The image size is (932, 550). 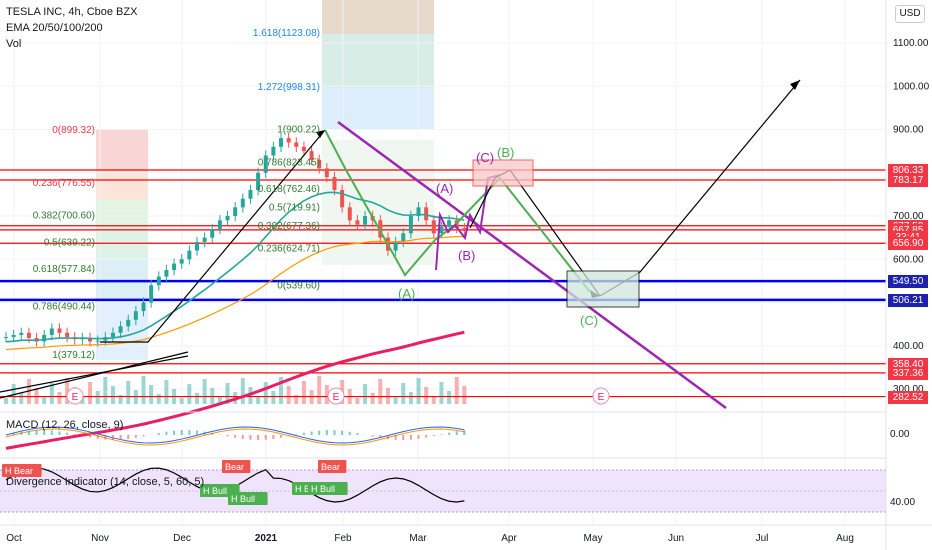 What do you see at coordinates (65, 425) in the screenshot?
I see `macd-legend: MACD (12, 26, close, 9)` at bounding box center [65, 425].